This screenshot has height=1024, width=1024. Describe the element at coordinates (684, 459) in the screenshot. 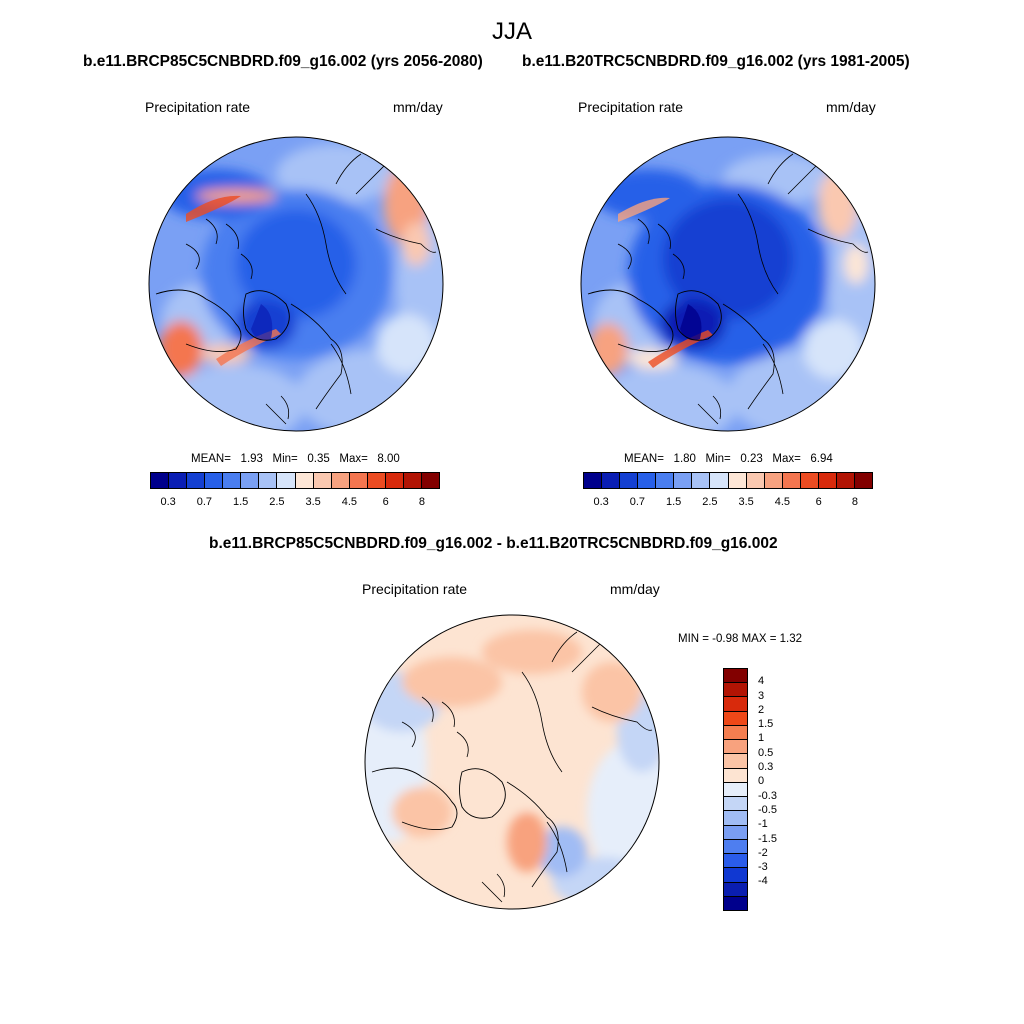

I see `panel2-mean-value: 1.80` at that location.